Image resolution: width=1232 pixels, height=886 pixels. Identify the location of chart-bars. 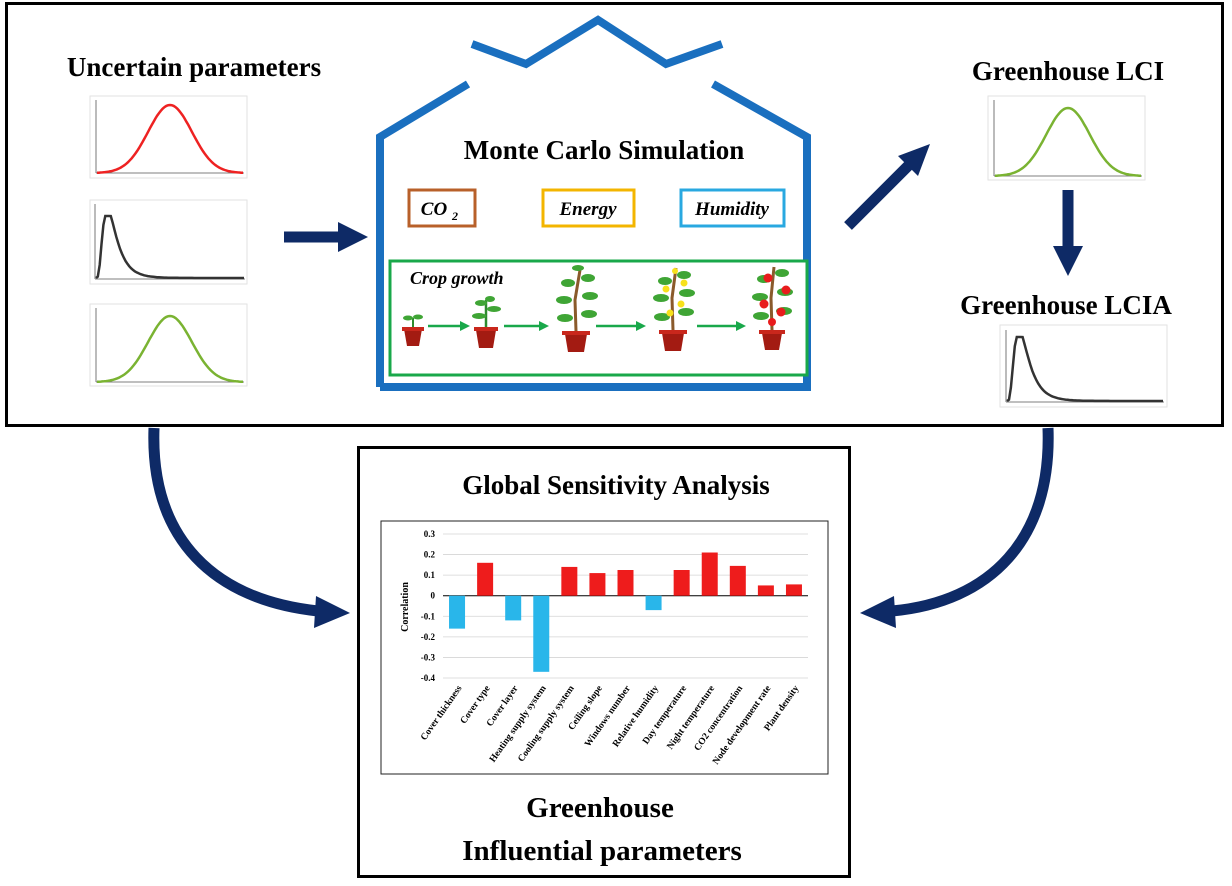
(625, 612).